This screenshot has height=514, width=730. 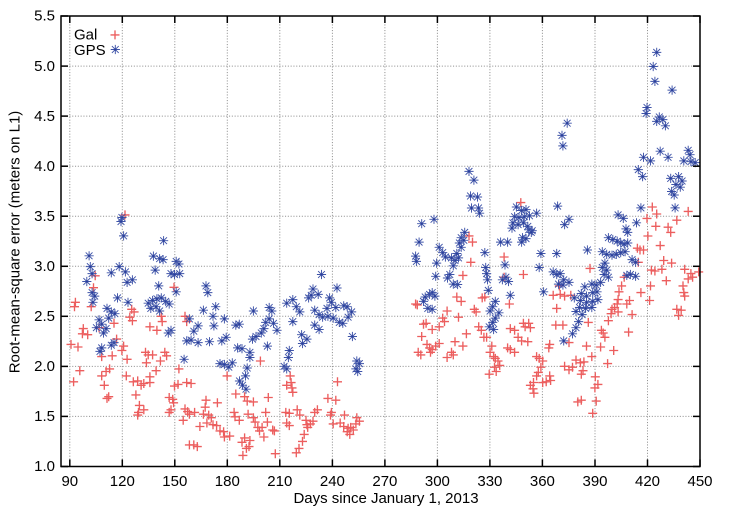 I want to click on svg-text:Root-mean-square error (meters: Root-mean-square error (meters on L1), so click(x=15, y=242).